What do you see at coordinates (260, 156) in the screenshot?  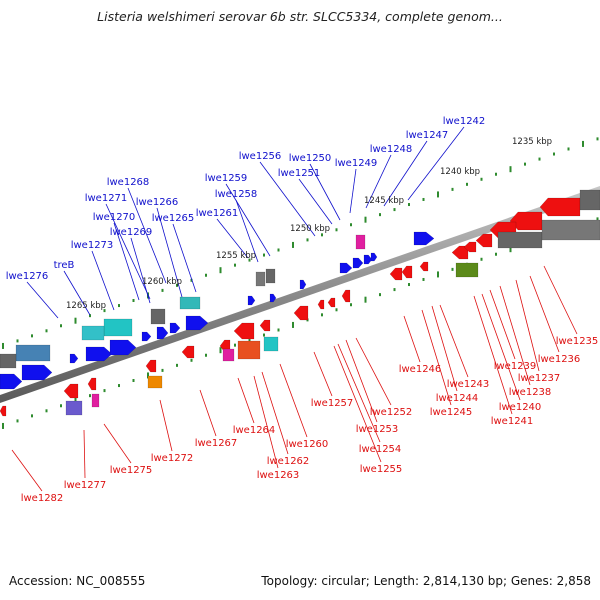 I see `forward-gene-label: lwe1256` at bounding box center [260, 156].